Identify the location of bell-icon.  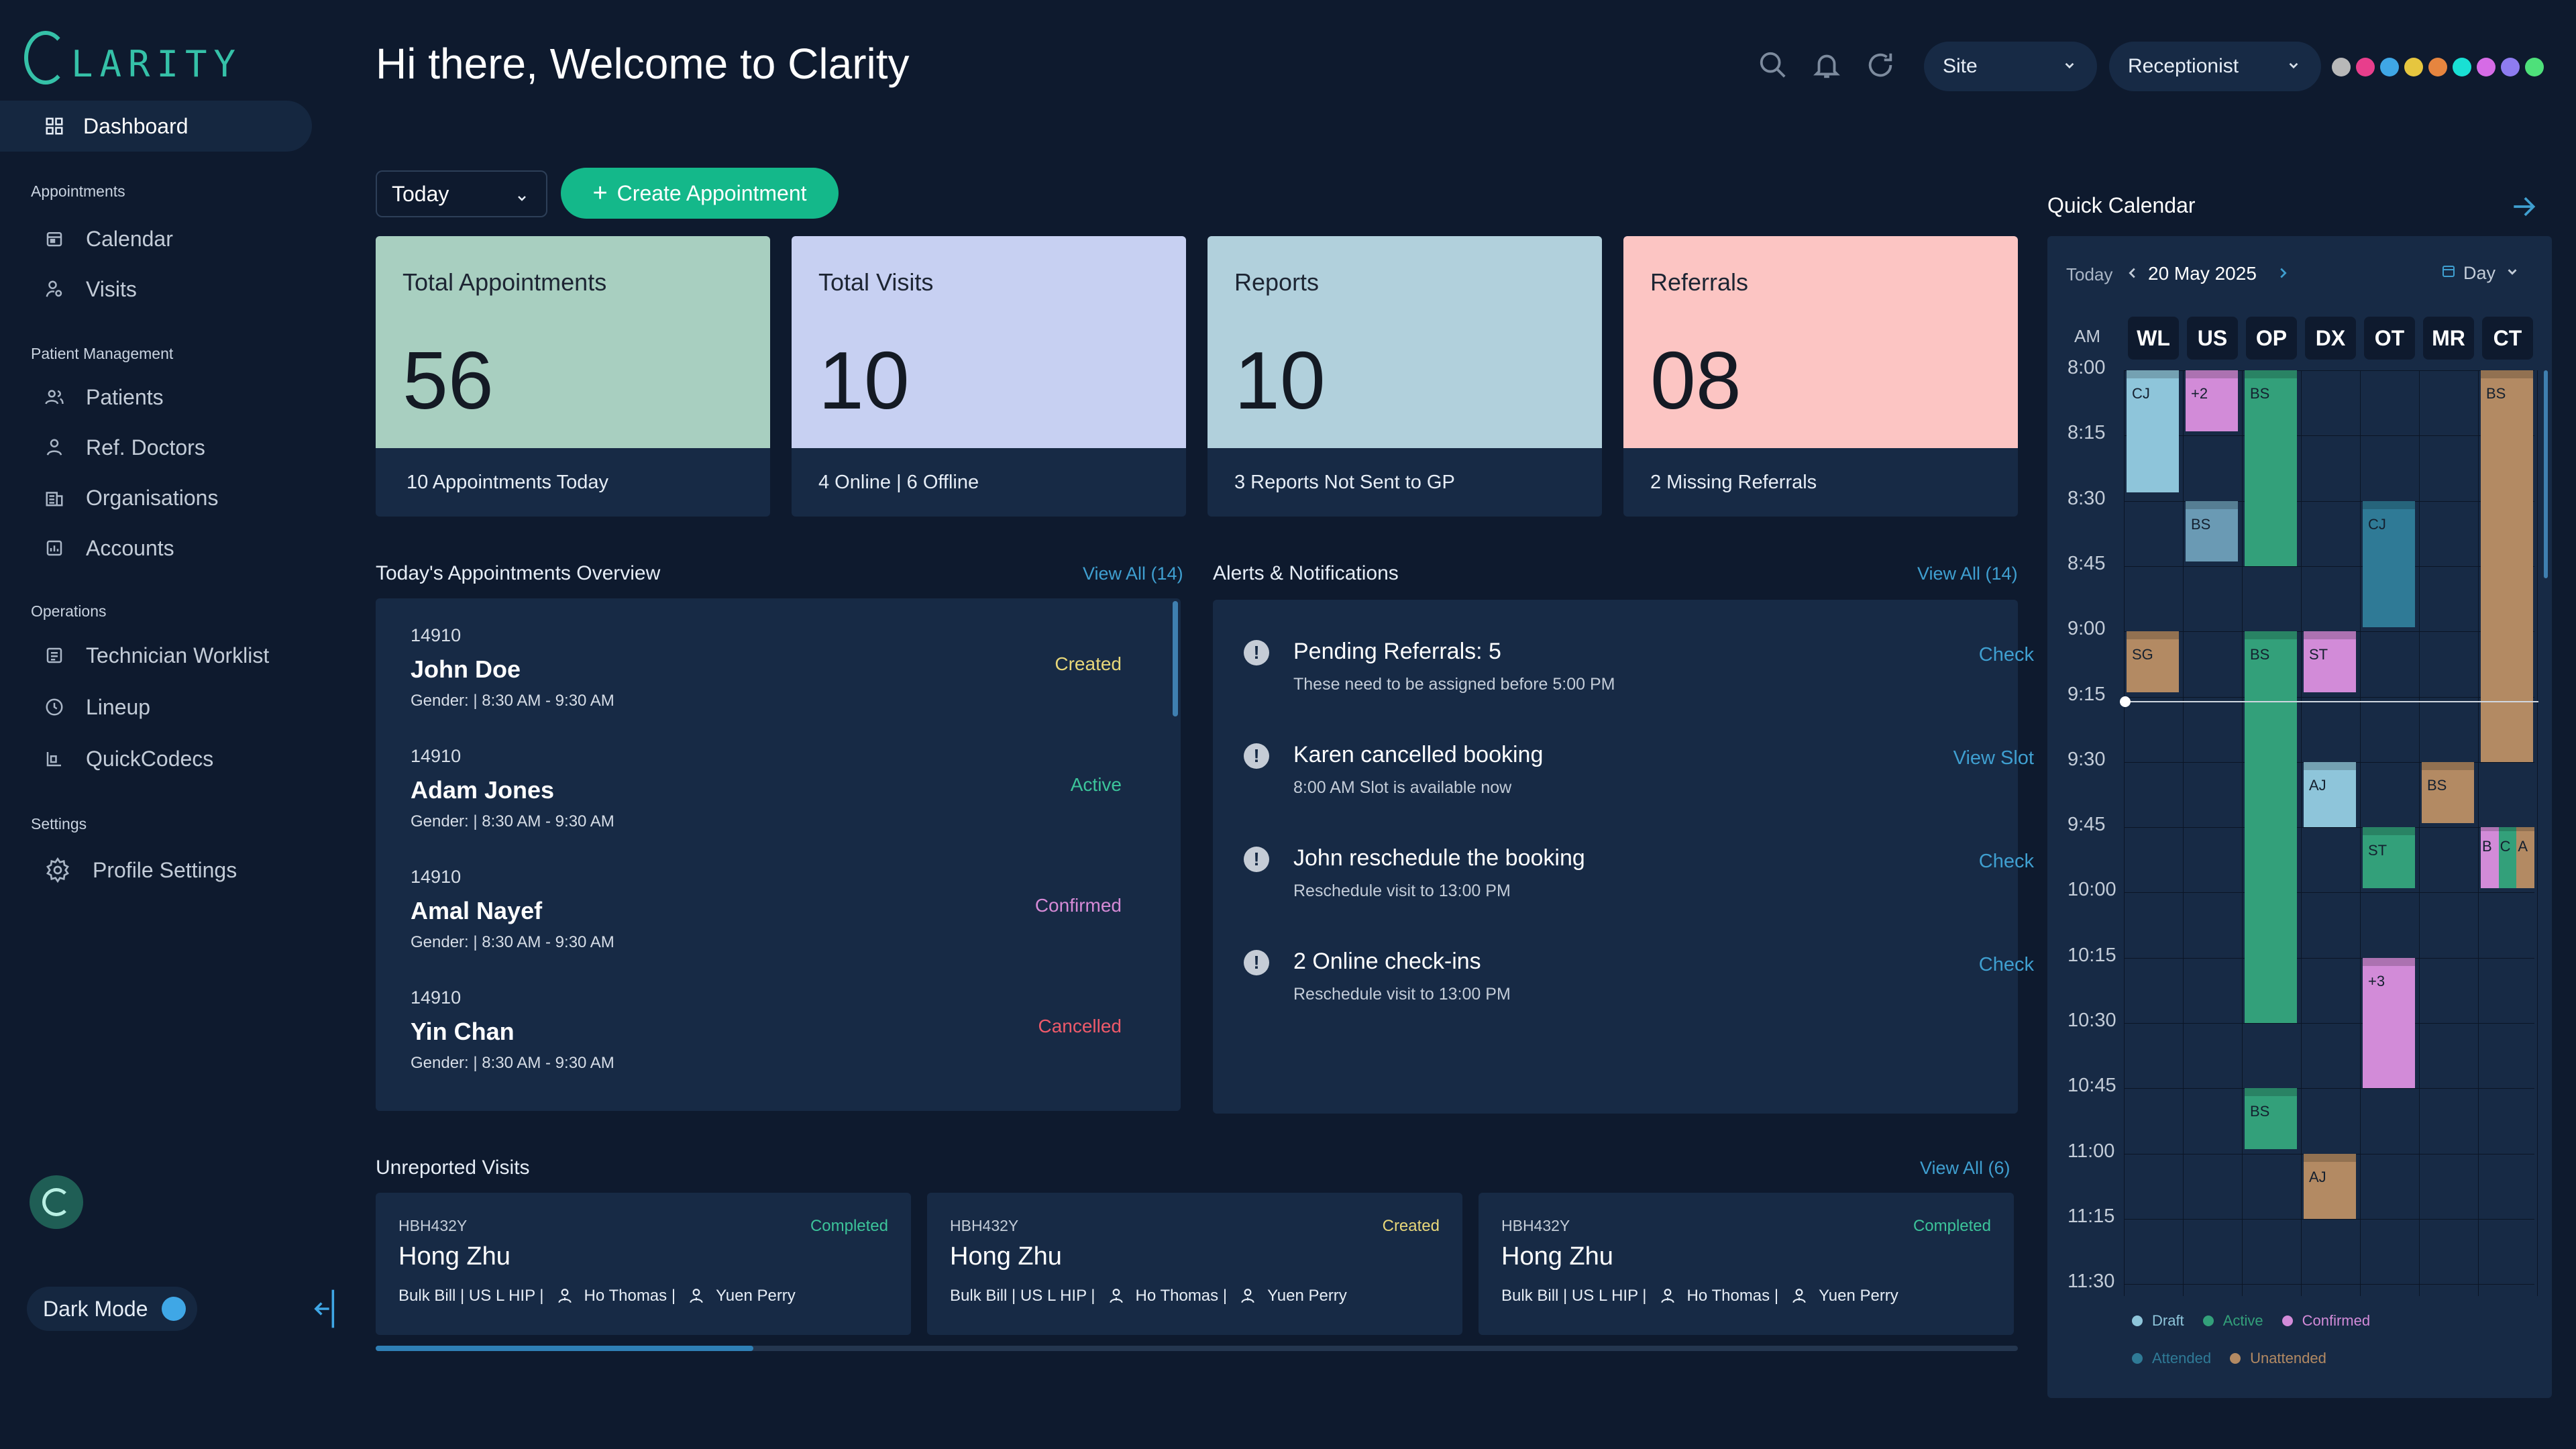
(1826, 65).